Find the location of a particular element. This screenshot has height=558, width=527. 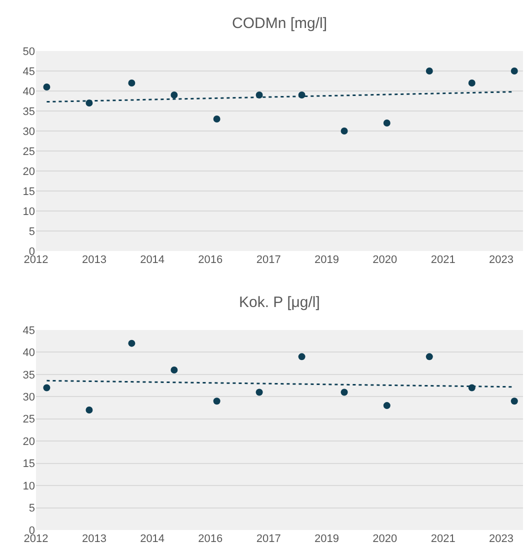

chart-title: CODMn [mg/l] is located at coordinates (280, 23).